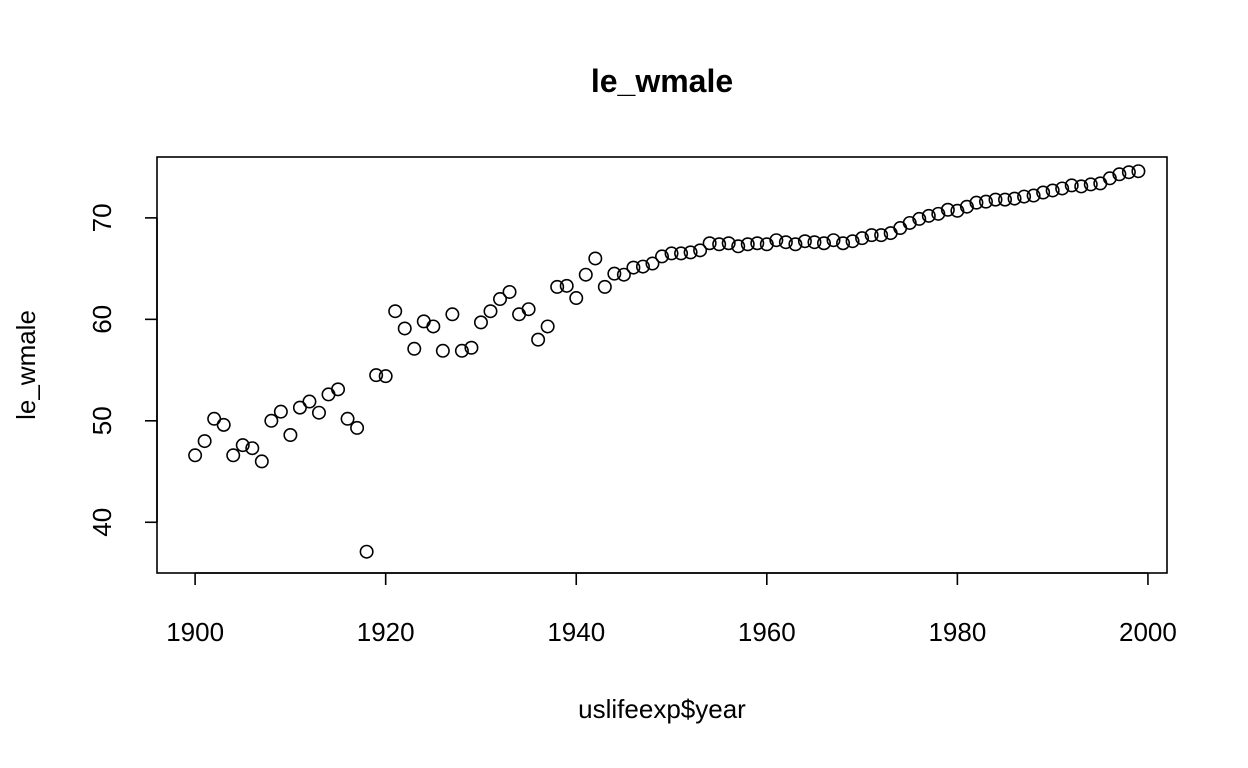  Describe the element at coordinates (576, 632) in the screenshot. I see `x-tick-label: 1940` at that location.